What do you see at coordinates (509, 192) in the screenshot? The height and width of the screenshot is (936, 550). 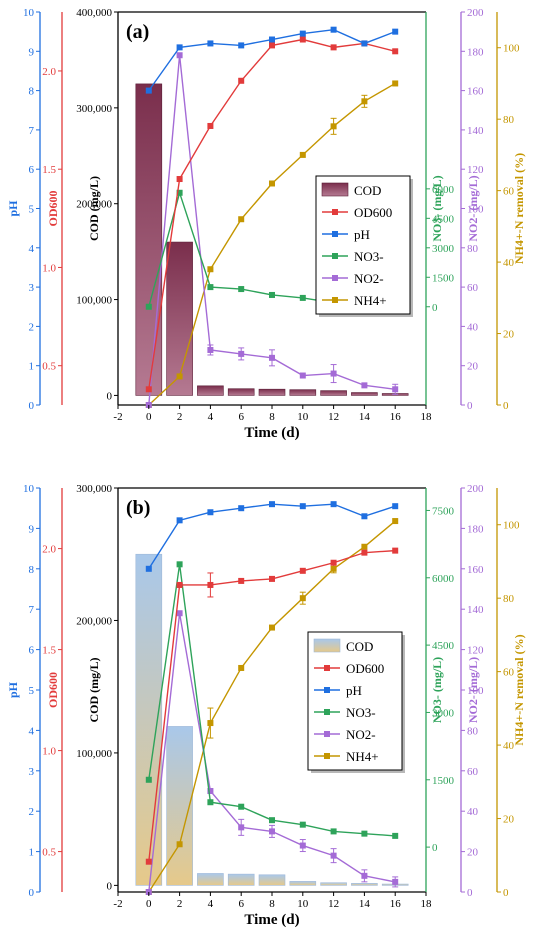 I see `nh4-tick-label: 60` at bounding box center [509, 192].